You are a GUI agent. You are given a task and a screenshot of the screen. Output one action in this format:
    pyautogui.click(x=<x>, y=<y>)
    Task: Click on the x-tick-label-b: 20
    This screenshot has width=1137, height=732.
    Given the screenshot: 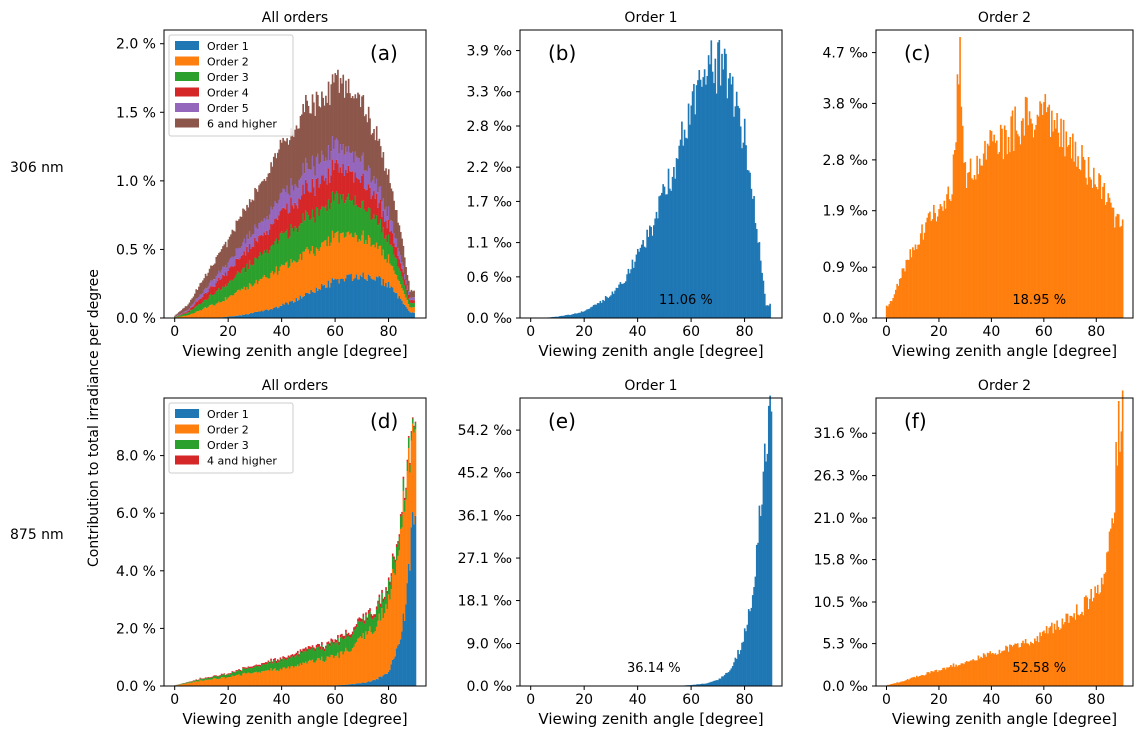 What is the action you would take?
    pyautogui.click(x=584, y=332)
    